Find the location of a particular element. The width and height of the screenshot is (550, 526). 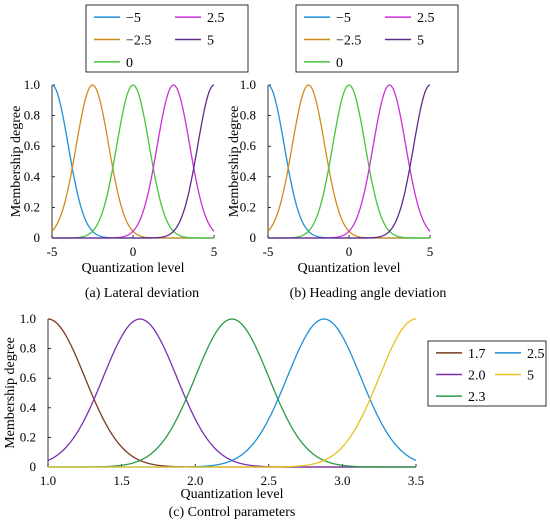

legend-label: 2.0 is located at coordinates (477, 376).